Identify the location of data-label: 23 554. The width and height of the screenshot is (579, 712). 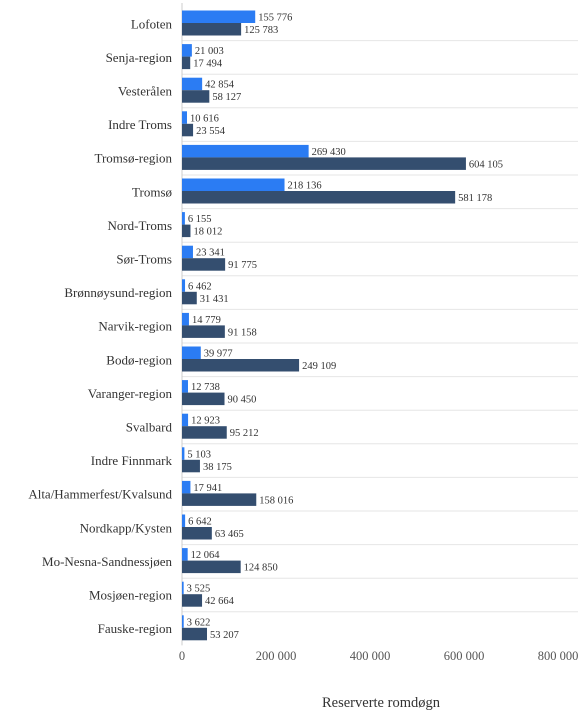
(211, 131).